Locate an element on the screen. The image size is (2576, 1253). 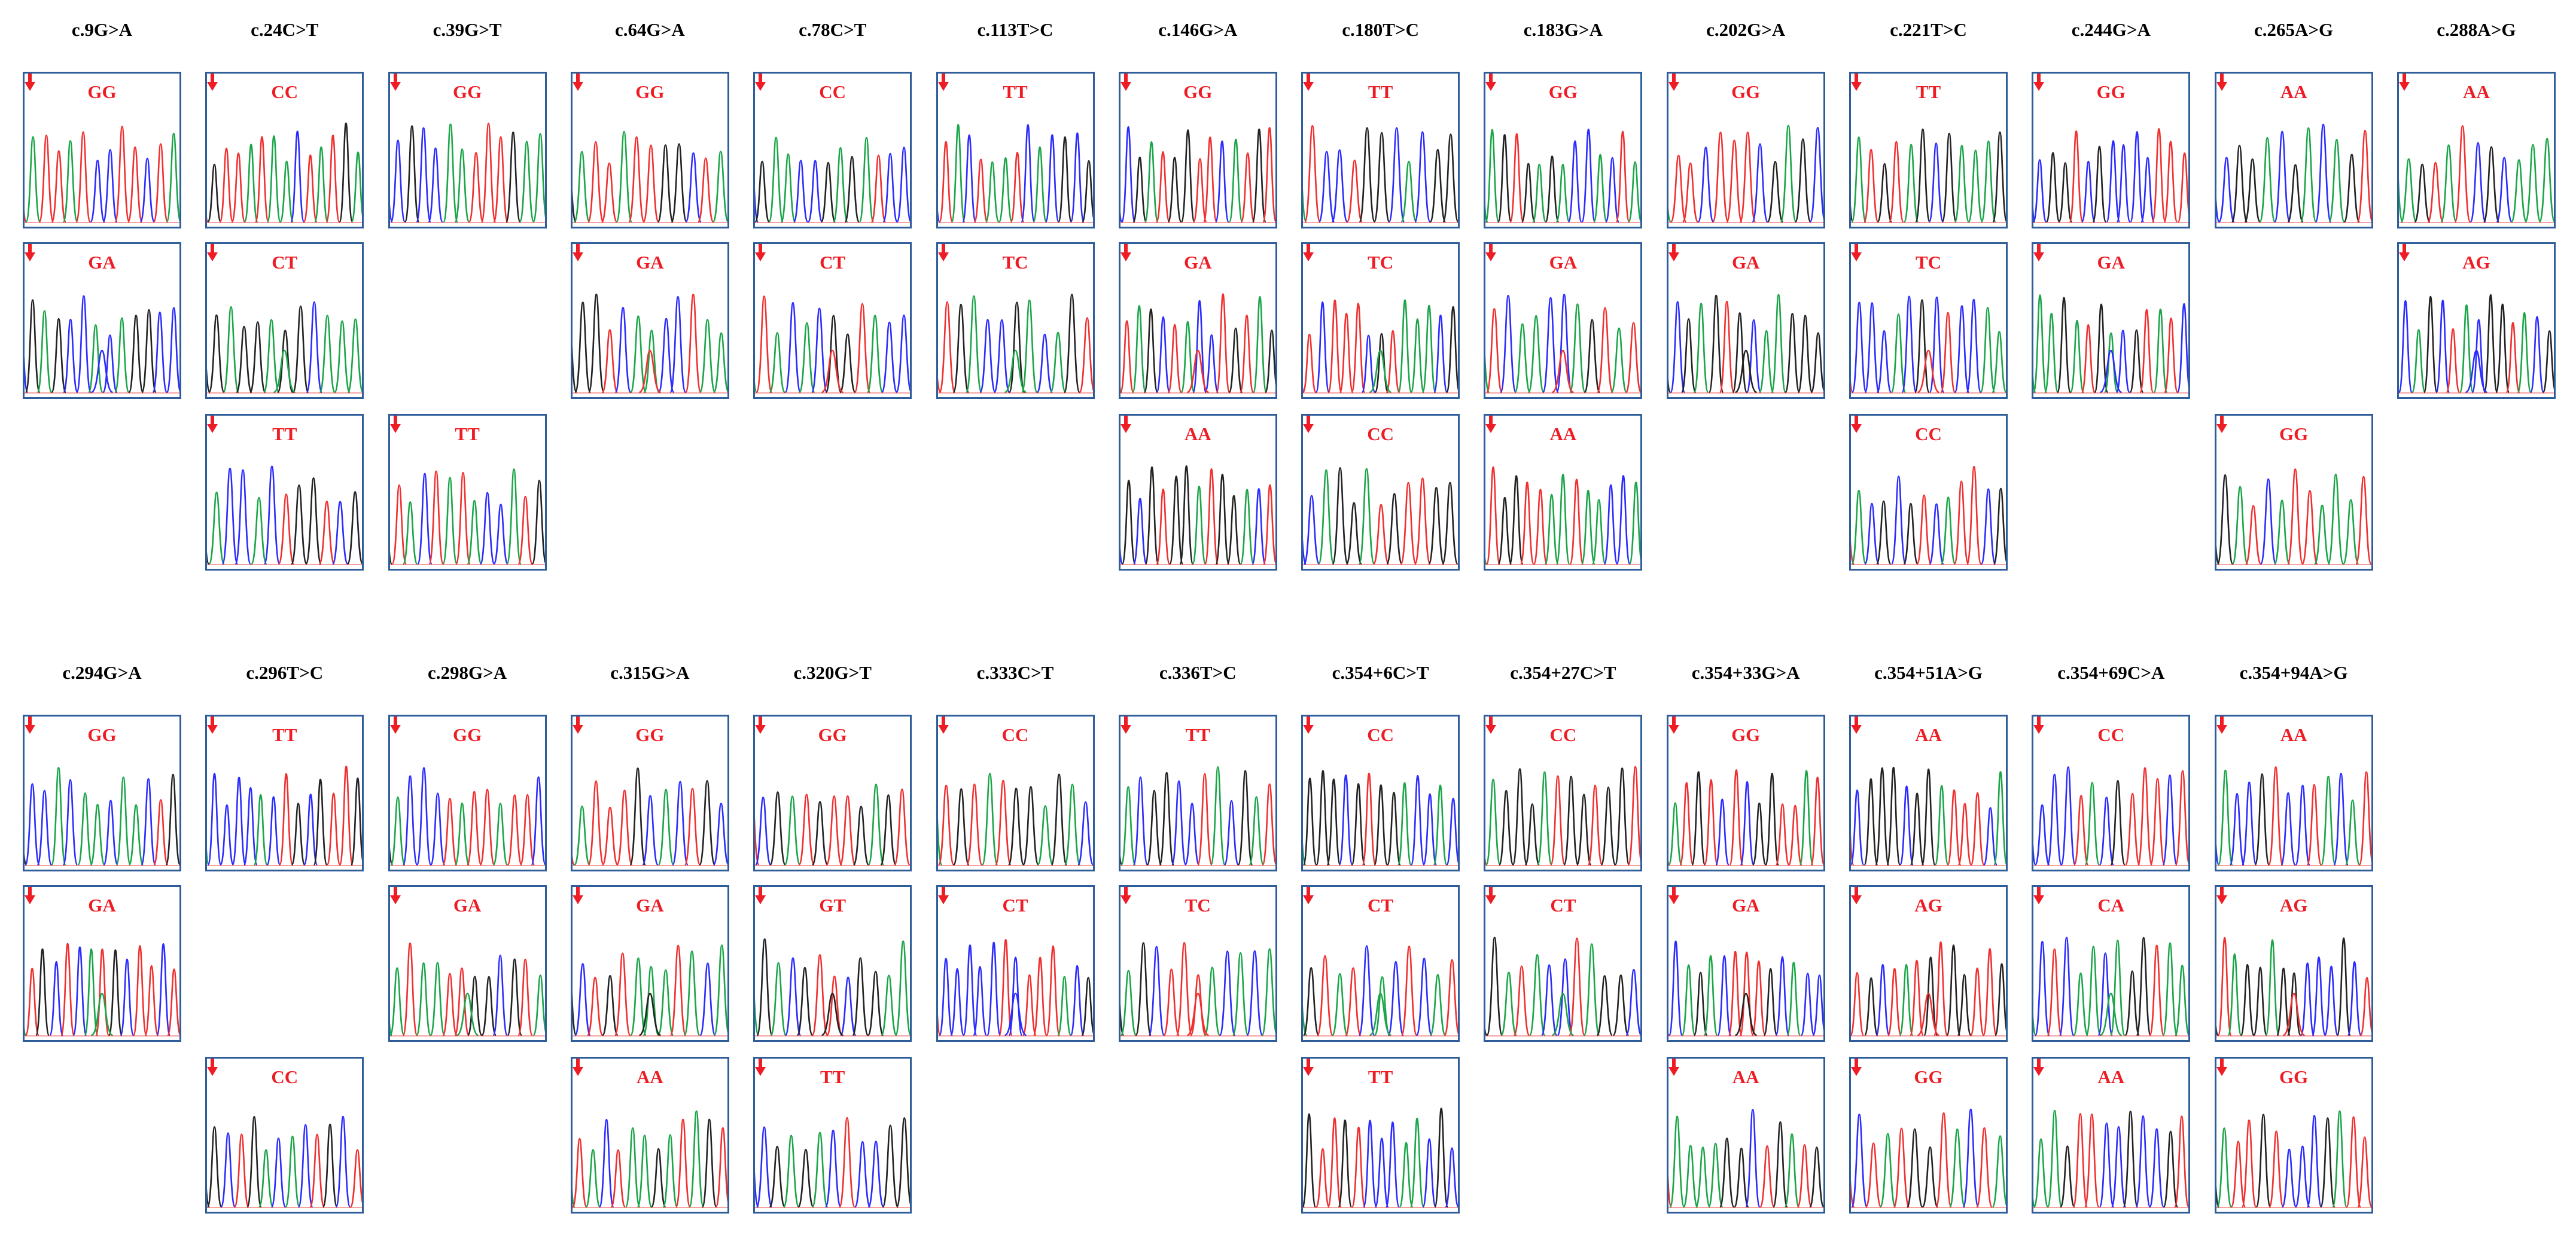
chromatogram-panel: CC is located at coordinates (1015, 793).